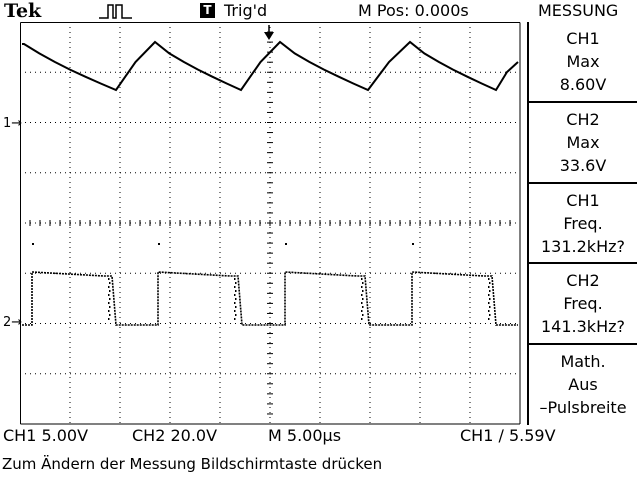 The width and height of the screenshot is (640, 480). I want to click on trigger-status: Trig'd, so click(246, 10).